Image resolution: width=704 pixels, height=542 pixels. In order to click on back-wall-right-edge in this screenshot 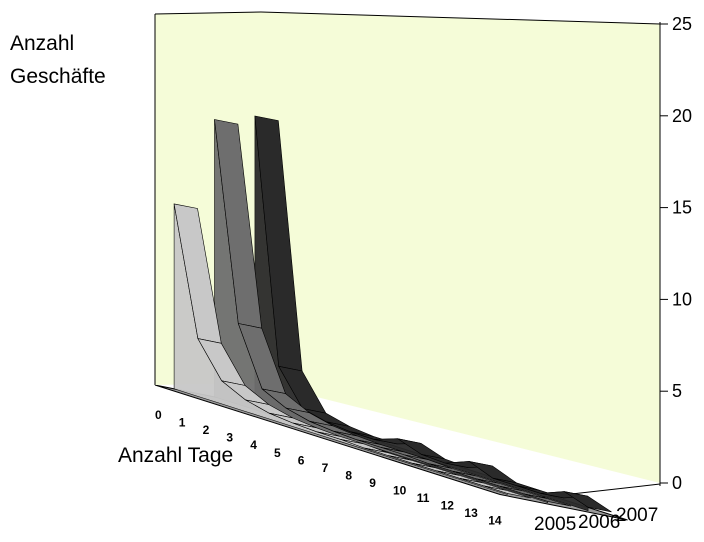, I will do `click(460, 18)`.